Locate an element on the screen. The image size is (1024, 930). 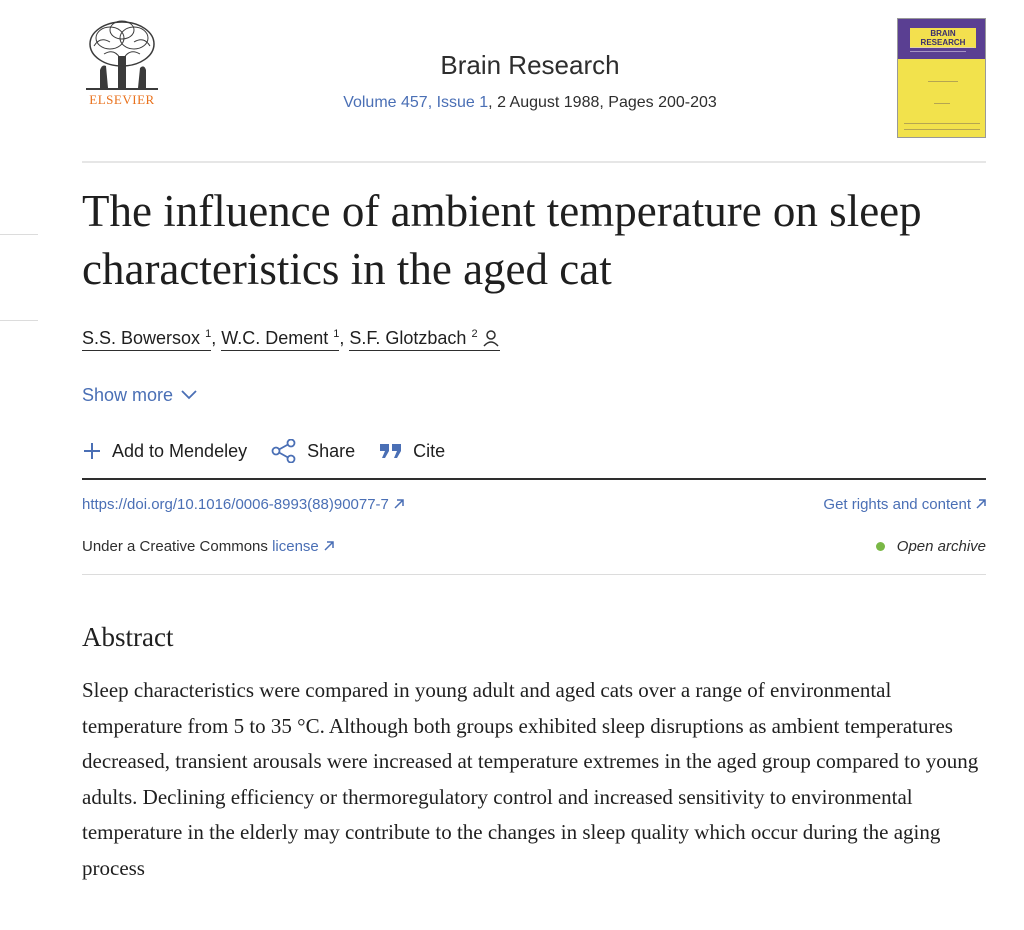
abstract-heading: Abstract is located at coordinates (128, 637).